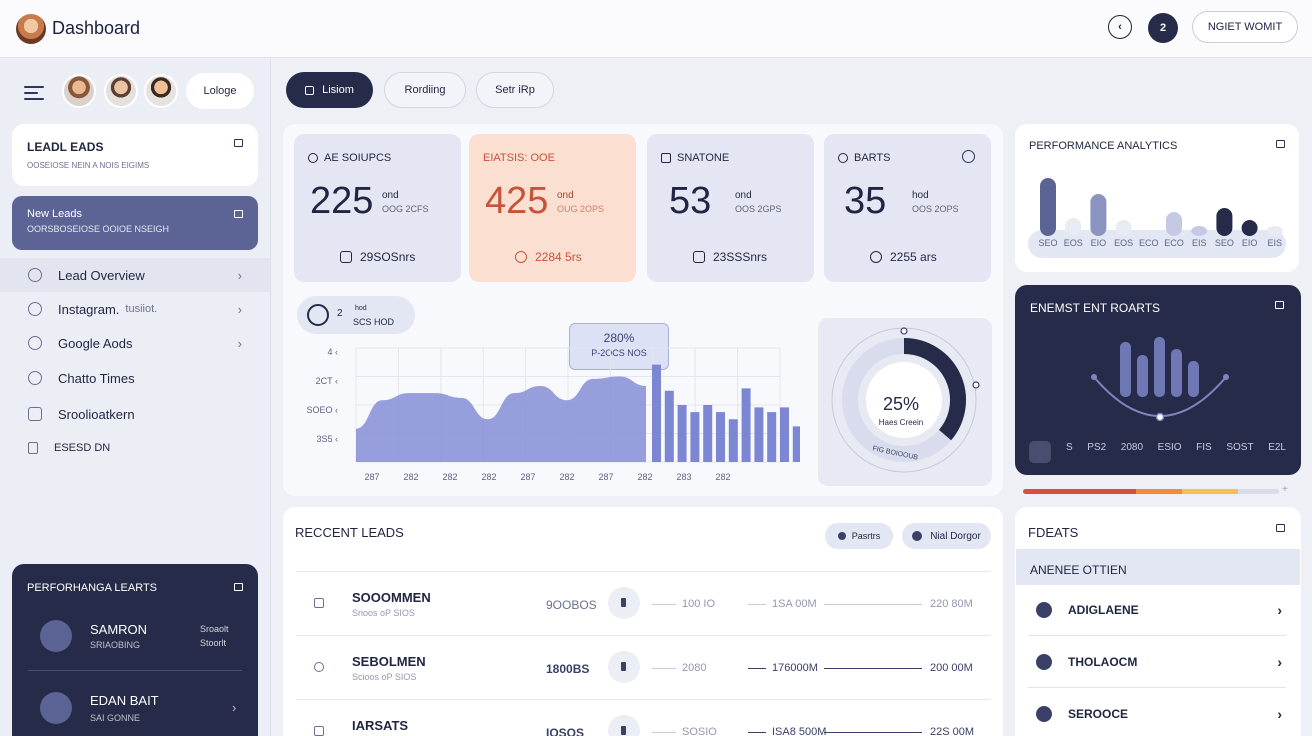  What do you see at coordinates (843, 158) in the screenshot?
I see `tag-icon` at bounding box center [843, 158].